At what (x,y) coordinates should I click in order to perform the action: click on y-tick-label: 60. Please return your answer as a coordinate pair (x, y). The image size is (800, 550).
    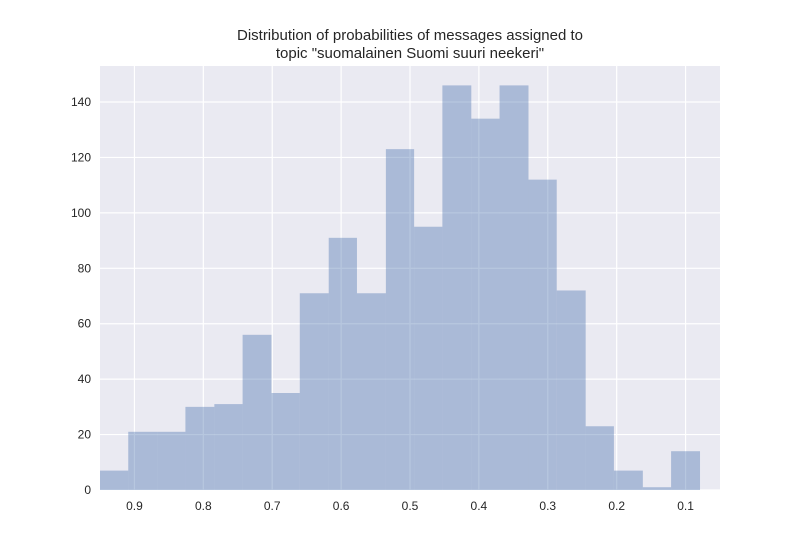
    Looking at the image, I should click on (85, 324).